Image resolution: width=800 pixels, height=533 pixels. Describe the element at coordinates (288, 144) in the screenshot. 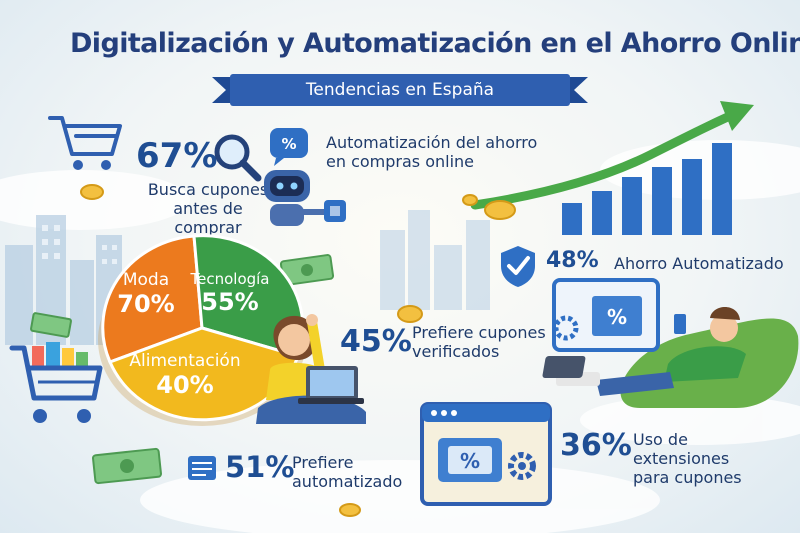

I see `chat-percent-glyph: %` at that location.